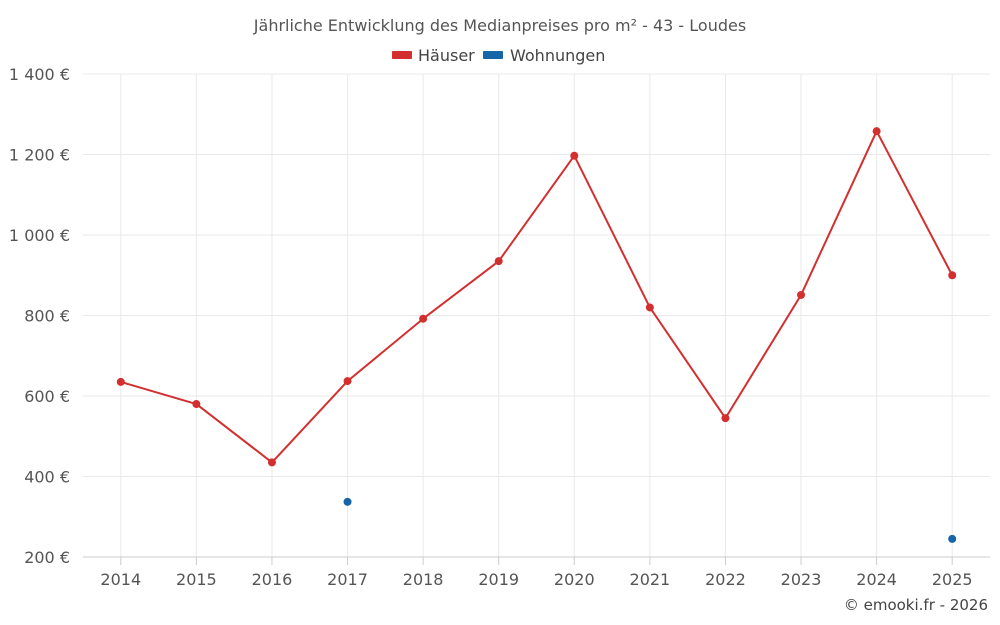 The width and height of the screenshot is (1000, 625). Describe the element at coordinates (47, 557) in the screenshot. I see `y-tick-label: 200 €` at that location.